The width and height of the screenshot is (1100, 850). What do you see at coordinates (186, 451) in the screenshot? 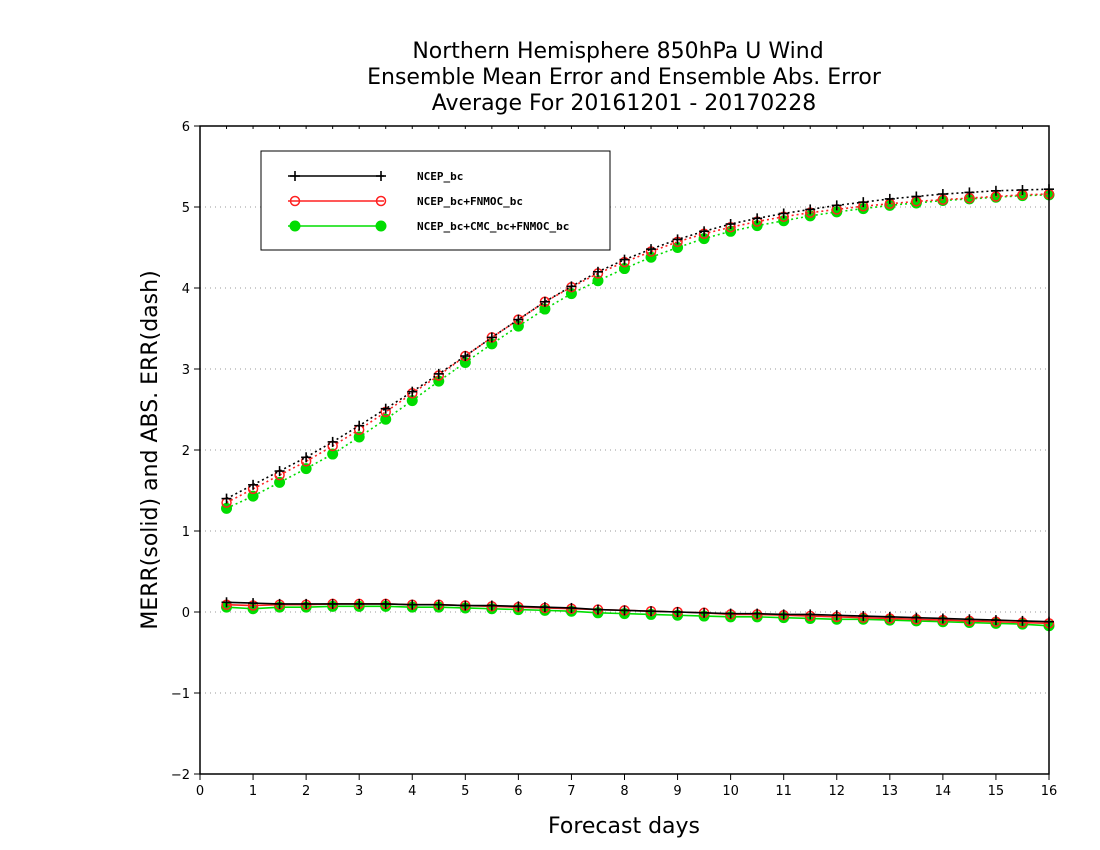
I see `y-tick-label: 2` at bounding box center [186, 451].